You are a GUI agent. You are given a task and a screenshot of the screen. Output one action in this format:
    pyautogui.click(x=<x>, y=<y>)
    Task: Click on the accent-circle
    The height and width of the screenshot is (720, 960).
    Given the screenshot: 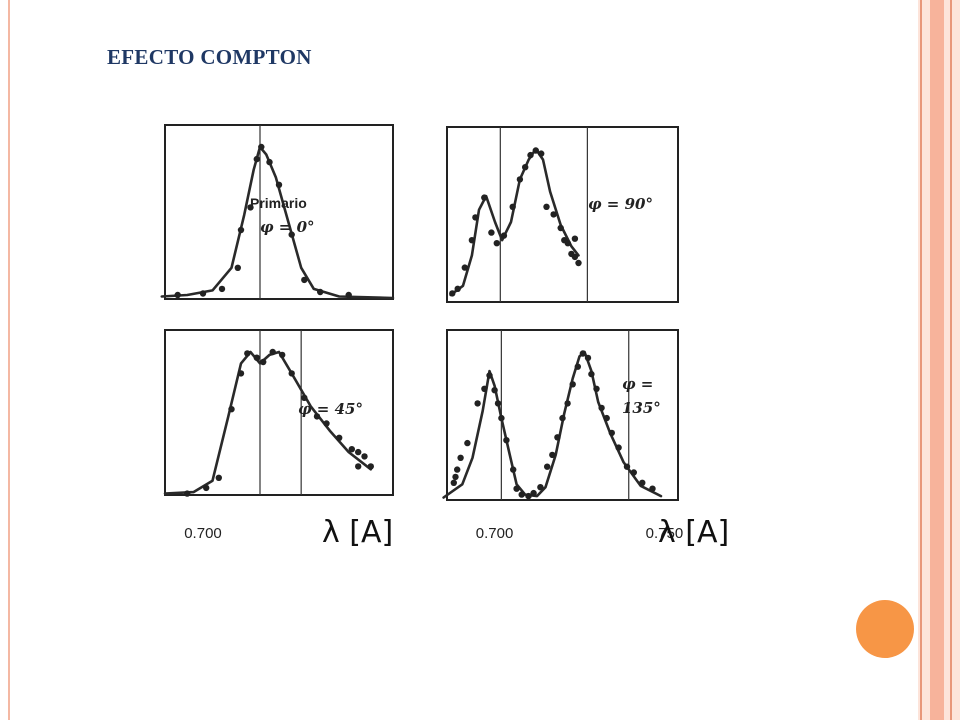 What is the action you would take?
    pyautogui.click(x=885, y=629)
    